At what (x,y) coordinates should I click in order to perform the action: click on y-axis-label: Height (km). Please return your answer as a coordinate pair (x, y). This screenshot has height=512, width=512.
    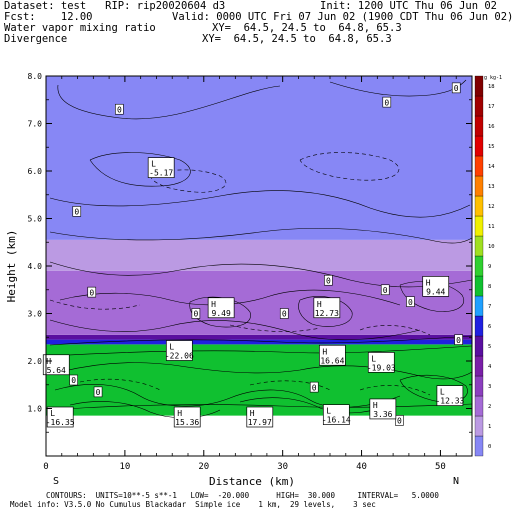
    Looking at the image, I should click on (11, 266).